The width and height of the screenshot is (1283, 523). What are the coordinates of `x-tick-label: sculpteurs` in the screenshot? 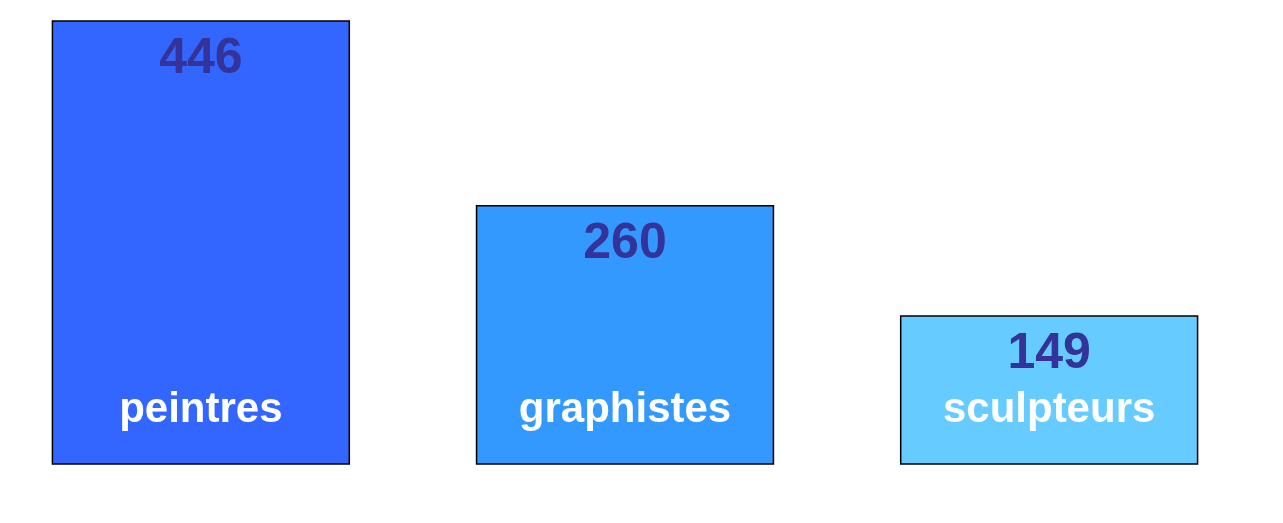 It's located at (1049, 407).